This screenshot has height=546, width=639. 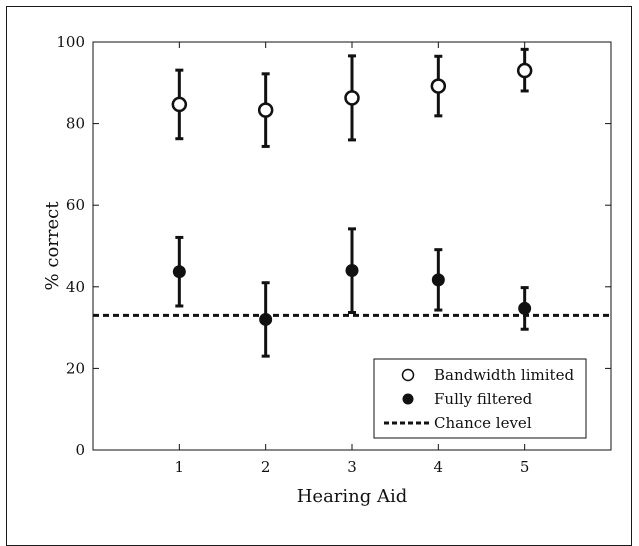 I want to click on series-fully-filtered, so click(x=352, y=292).